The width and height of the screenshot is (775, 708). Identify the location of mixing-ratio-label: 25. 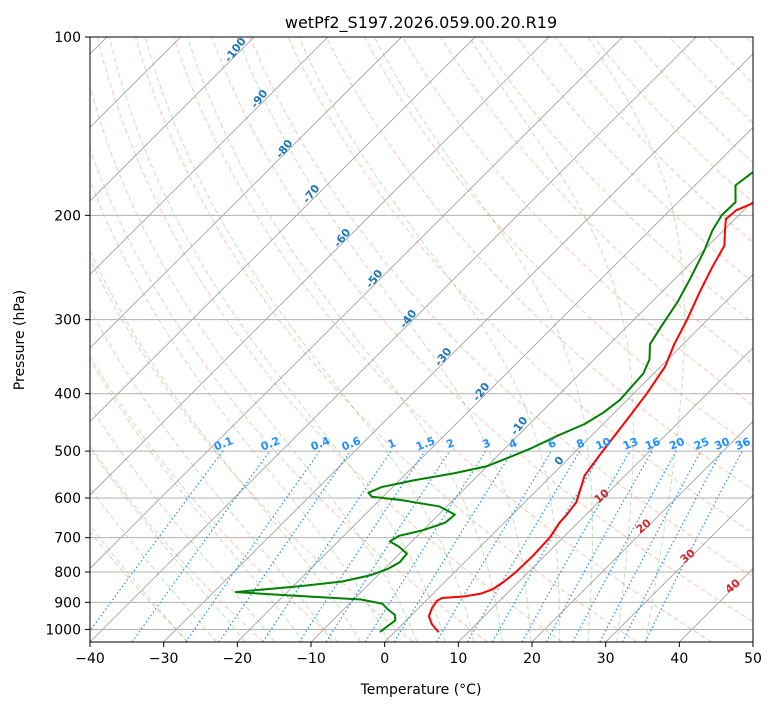
(701, 444).